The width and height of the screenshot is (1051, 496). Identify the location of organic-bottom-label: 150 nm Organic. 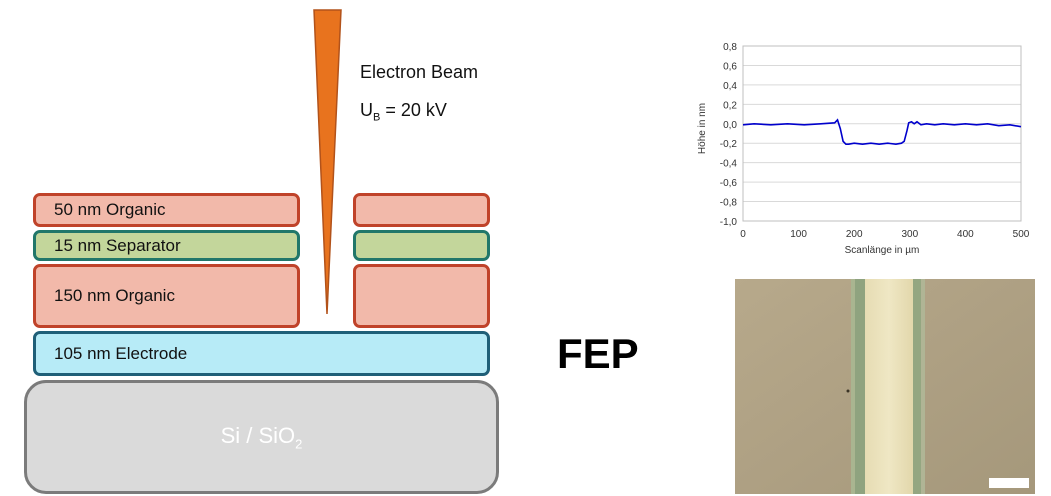
(114, 295).